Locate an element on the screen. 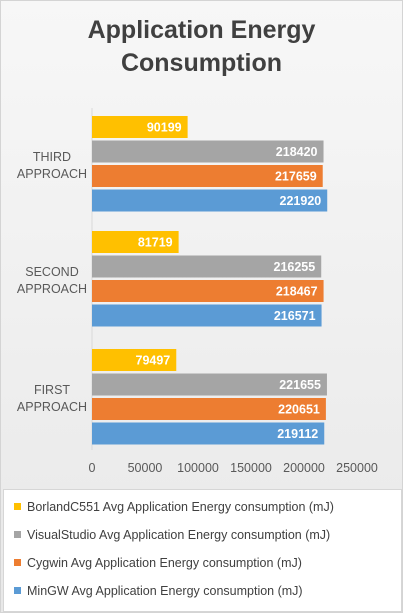 The image size is (403, 613). bar-borlandc551-cat2 is located at coordinates (134, 360).